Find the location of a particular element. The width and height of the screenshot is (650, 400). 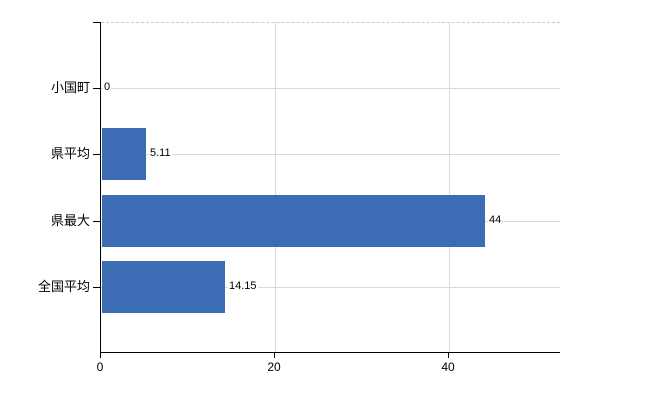

category-label: 県最大 is located at coordinates (70, 220).